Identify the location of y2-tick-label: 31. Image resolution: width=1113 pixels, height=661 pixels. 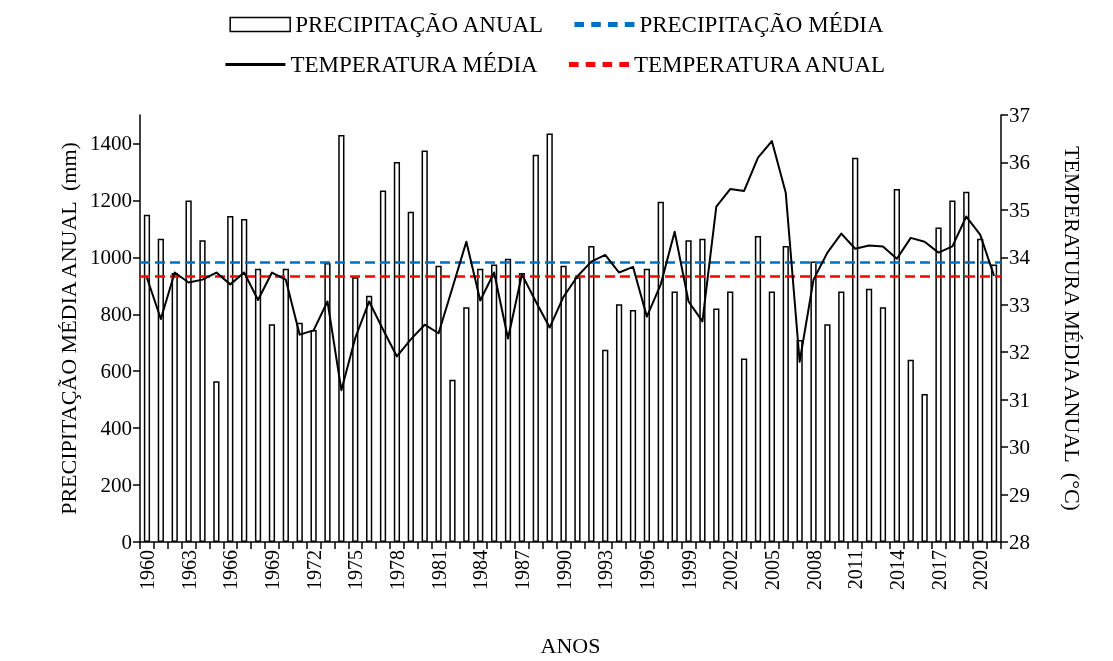
(1019, 399).